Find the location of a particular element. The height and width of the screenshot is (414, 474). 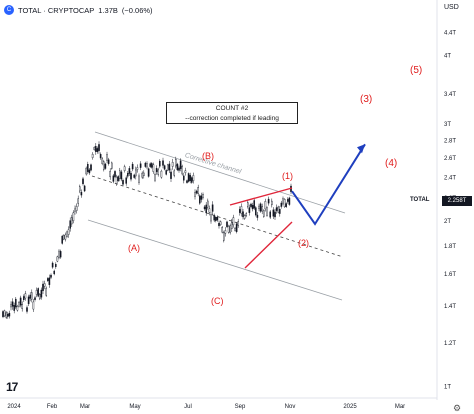

x-tick-label: May is located at coordinates (134, 407).